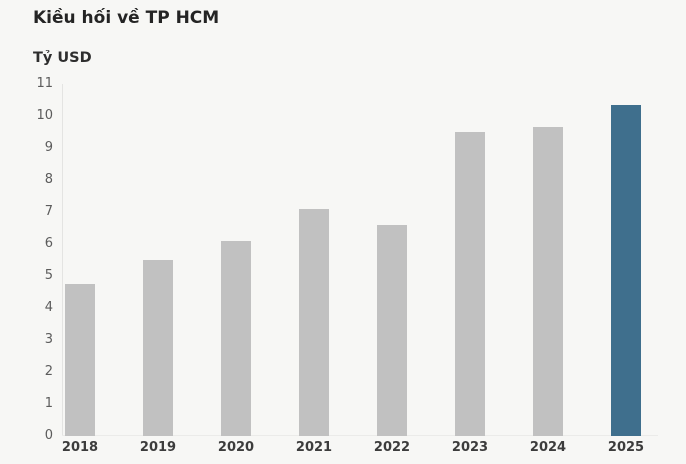  I want to click on x-tick-label-2020: 2020, so click(236, 447).